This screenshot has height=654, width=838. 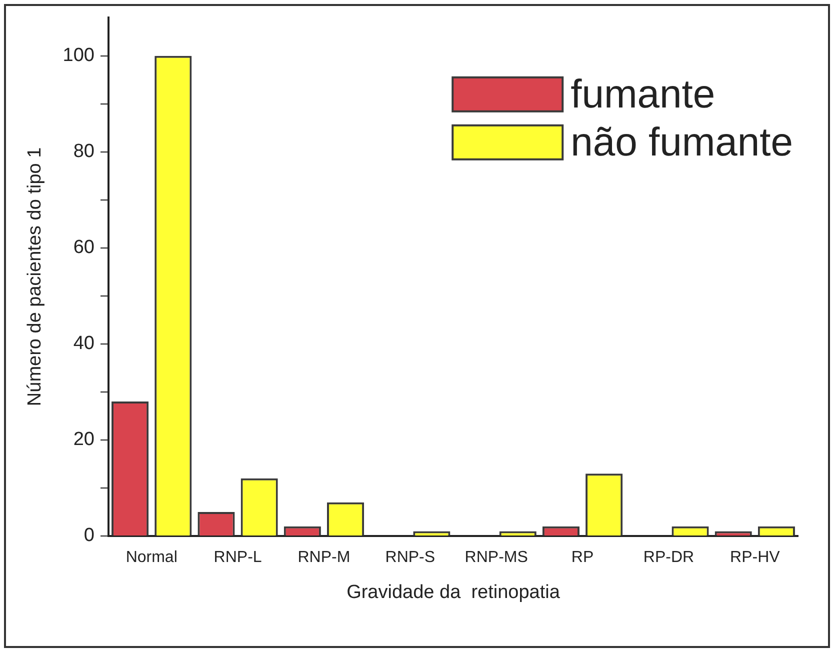 I want to click on legend-label: não fumante, so click(x=682, y=142).